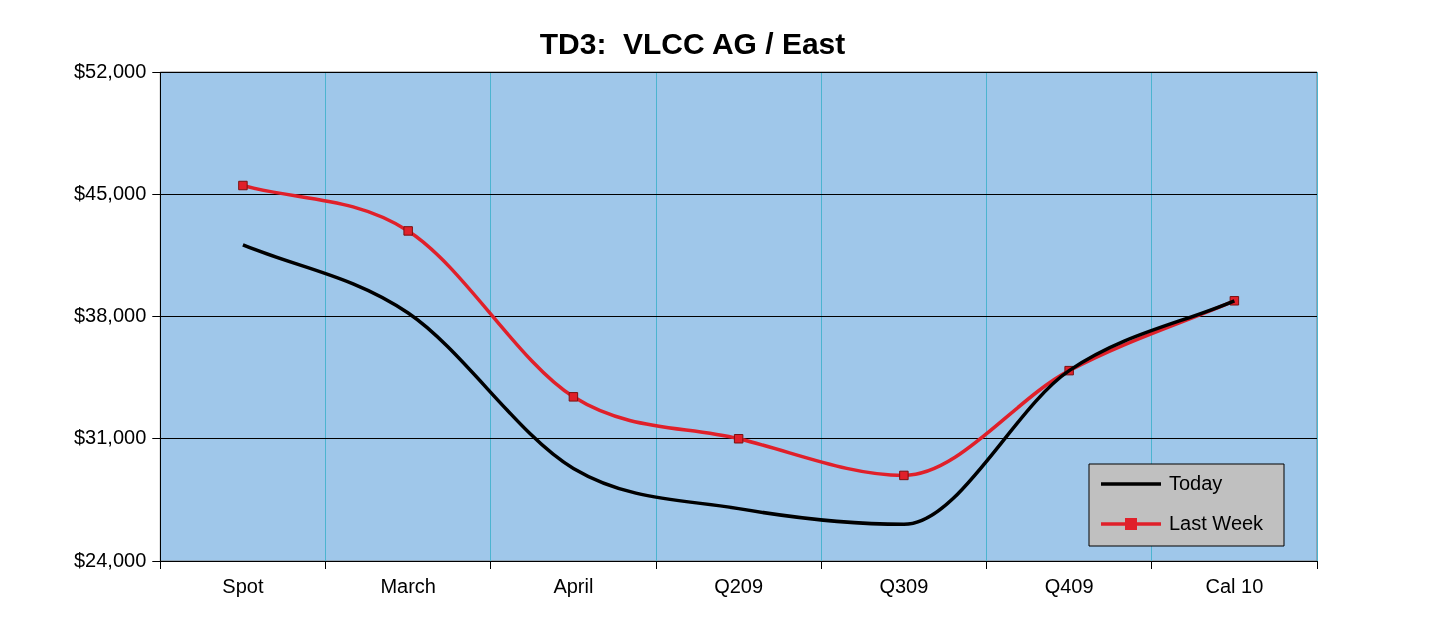  Describe the element at coordinates (110, 437) in the screenshot. I see `y-tick-label: $31,000` at that location.